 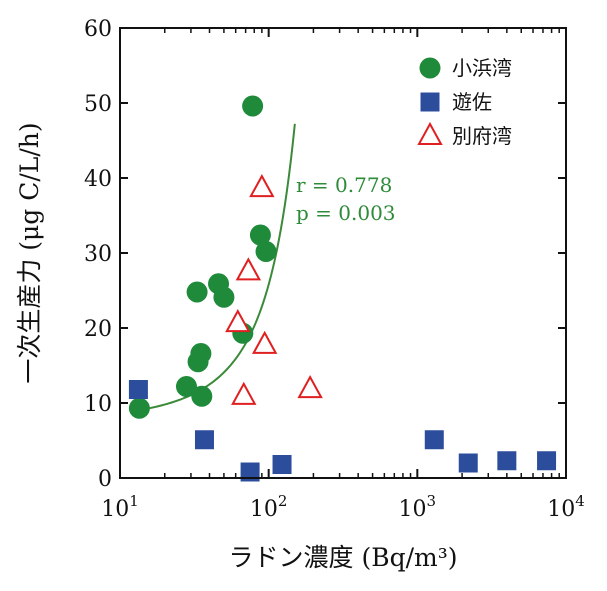 I want to click on y-axis-title: 一次生産力 (μg C/L/h), so click(x=29, y=252).